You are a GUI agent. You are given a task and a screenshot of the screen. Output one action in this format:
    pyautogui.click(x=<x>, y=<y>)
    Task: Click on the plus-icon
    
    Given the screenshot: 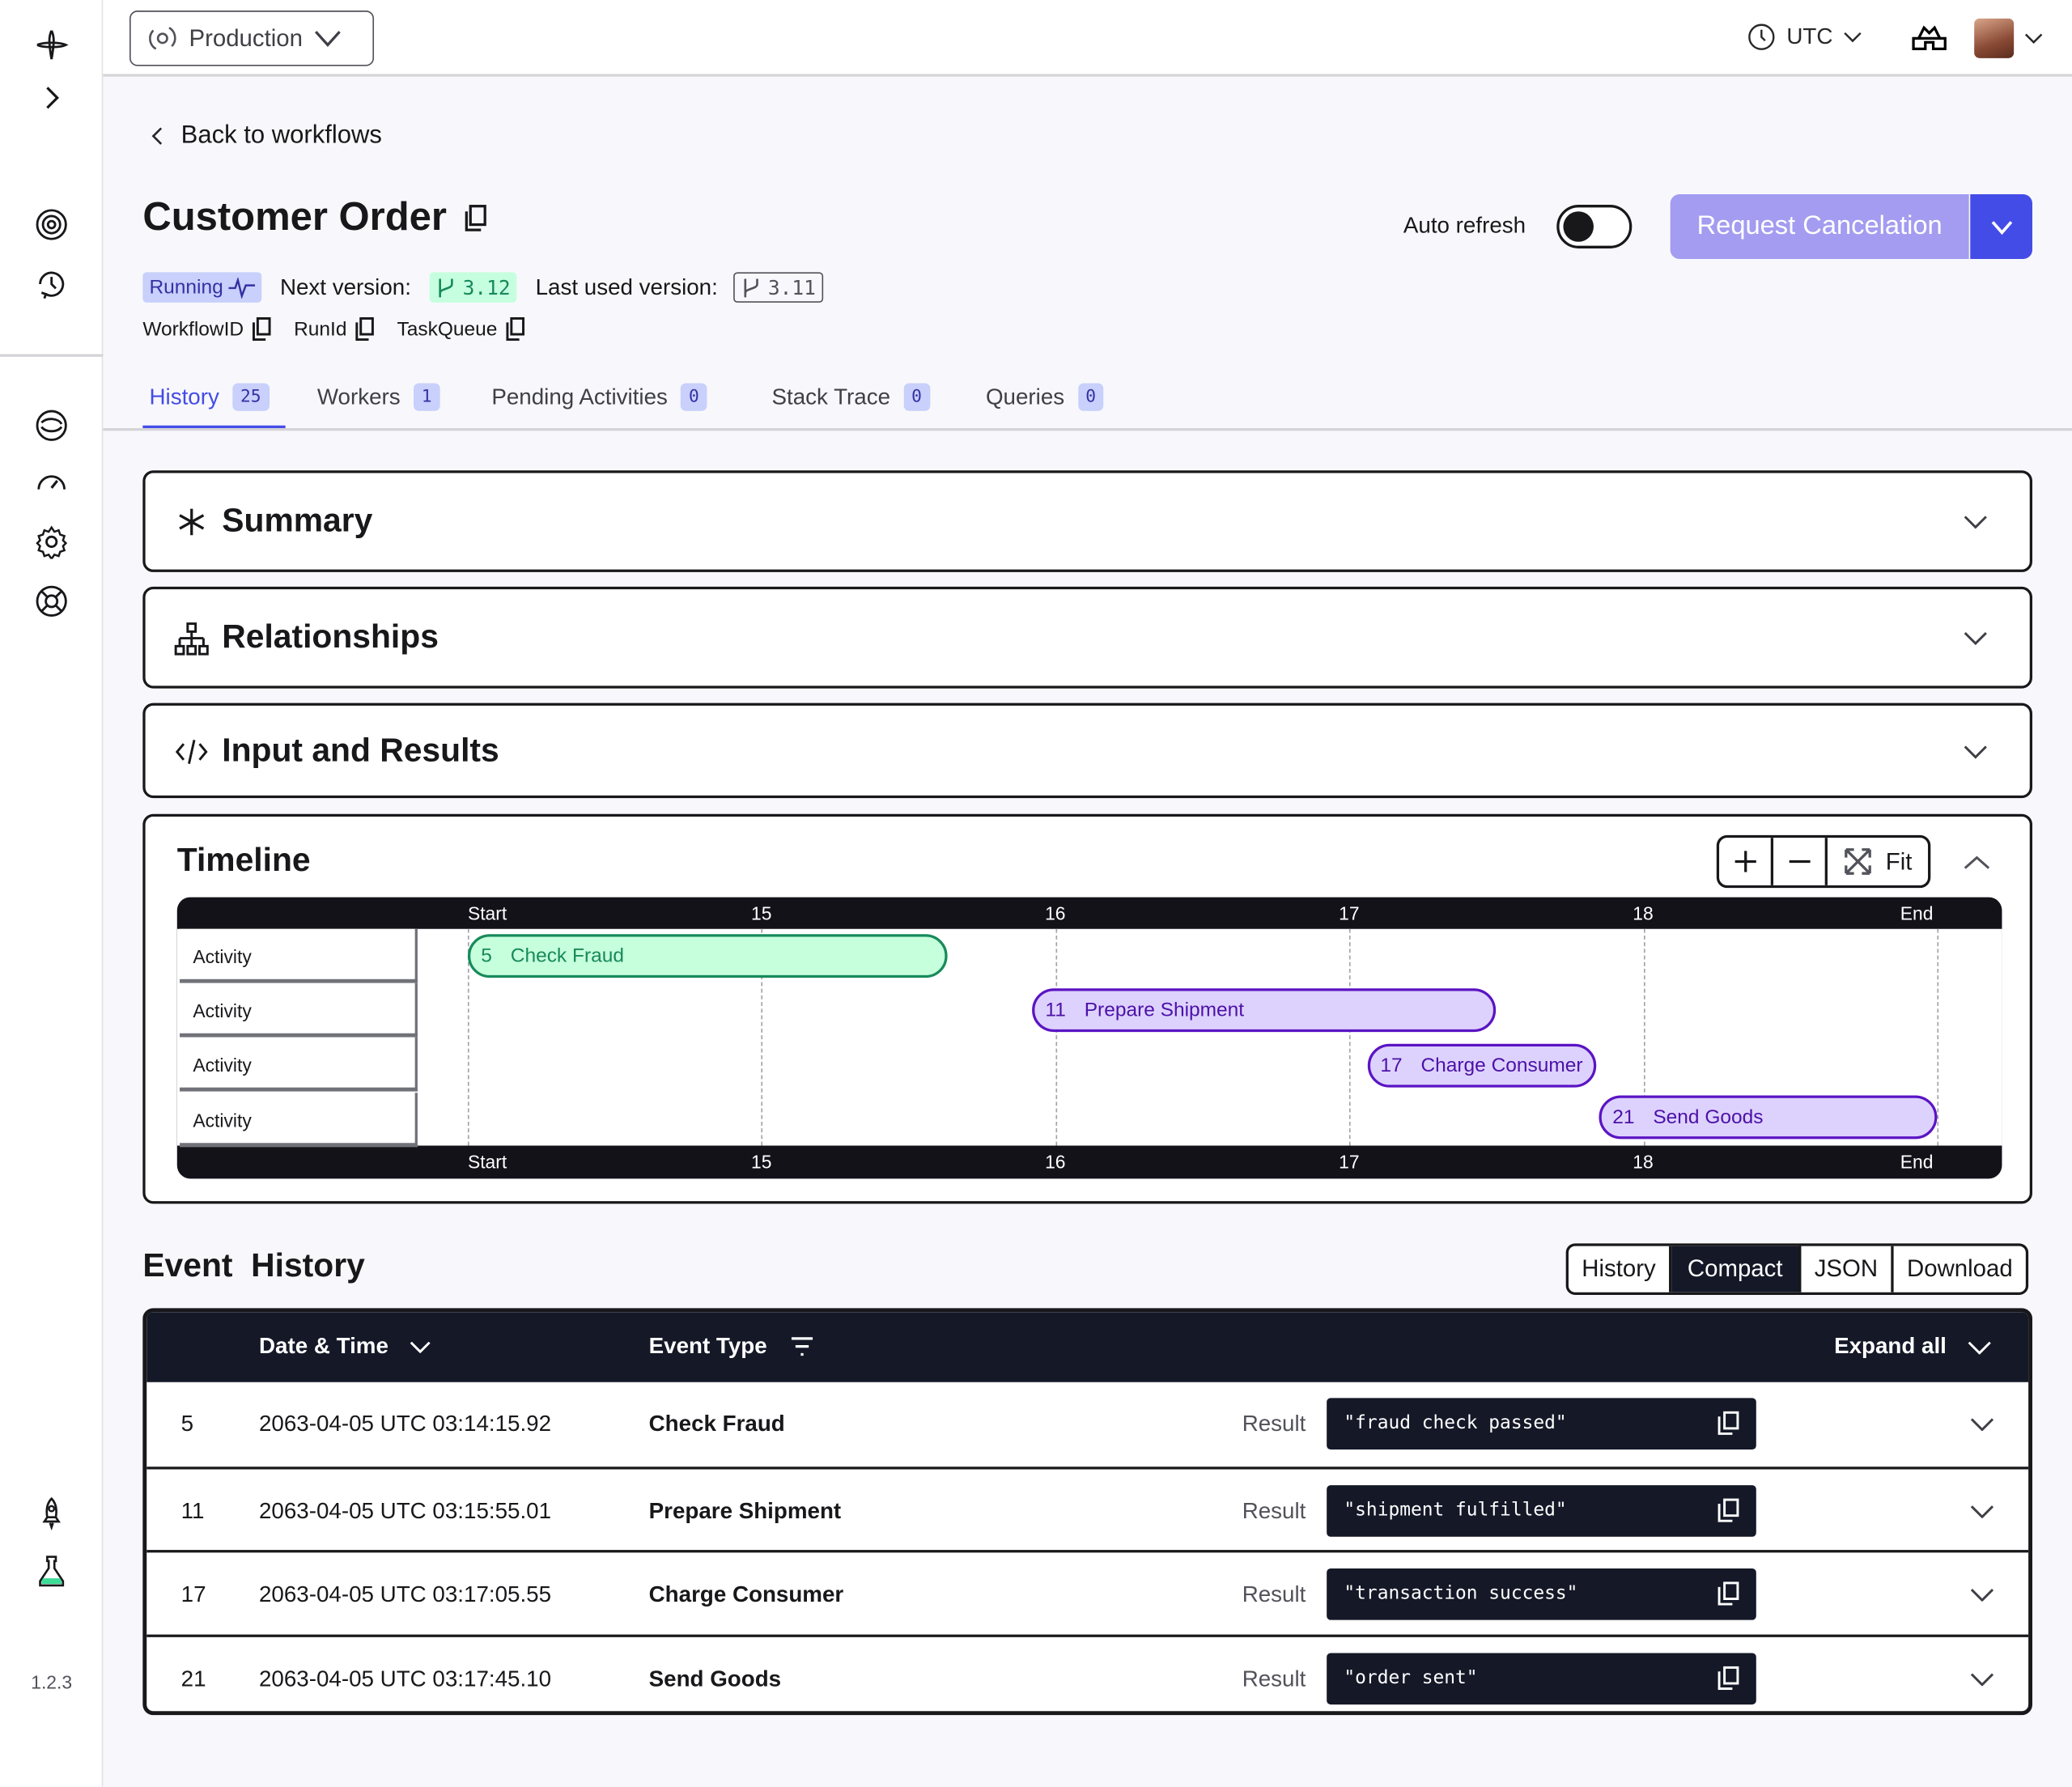 What is the action you would take?
    pyautogui.click(x=1745, y=861)
    